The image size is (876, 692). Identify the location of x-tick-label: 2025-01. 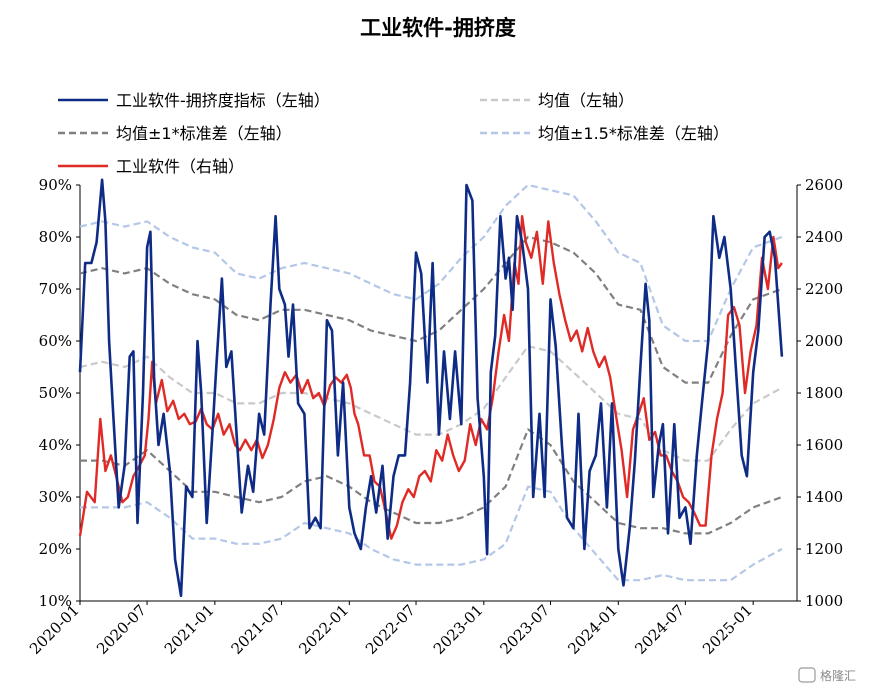
(727, 629).